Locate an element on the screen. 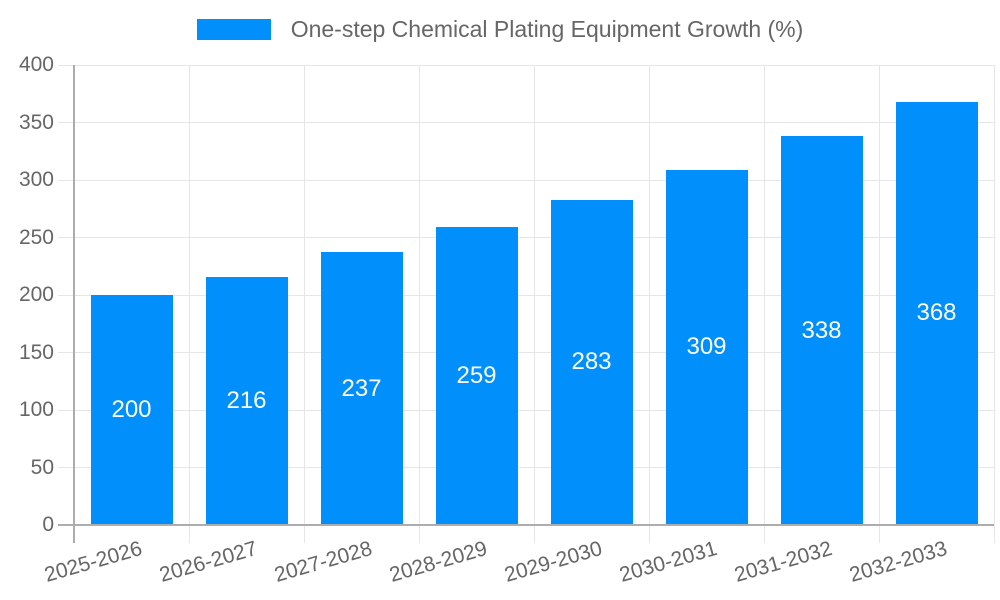 Image resolution: width=1000 pixels, height=600 pixels. bar-value-label-2030-2031: 309 is located at coordinates (706, 347).